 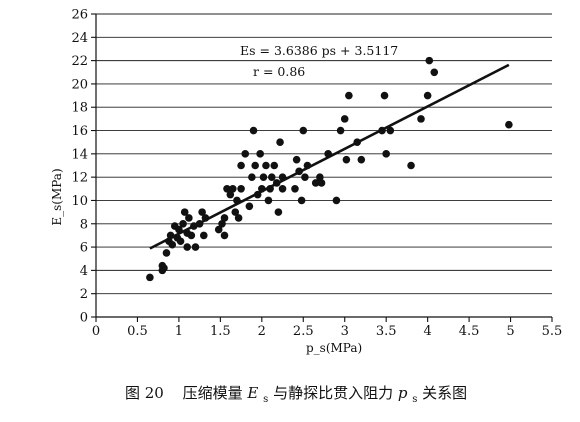 I want to click on x-tick-label-1.5: 1.5, so click(x=220, y=331).